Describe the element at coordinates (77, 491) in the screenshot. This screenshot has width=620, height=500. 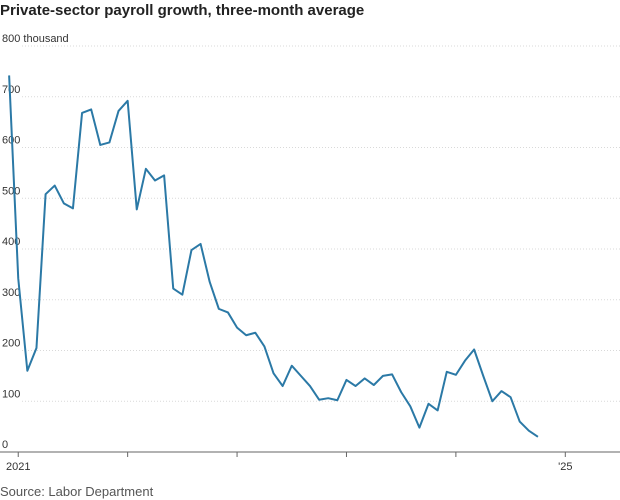
I see `source-note: Source: Labor Department` at that location.